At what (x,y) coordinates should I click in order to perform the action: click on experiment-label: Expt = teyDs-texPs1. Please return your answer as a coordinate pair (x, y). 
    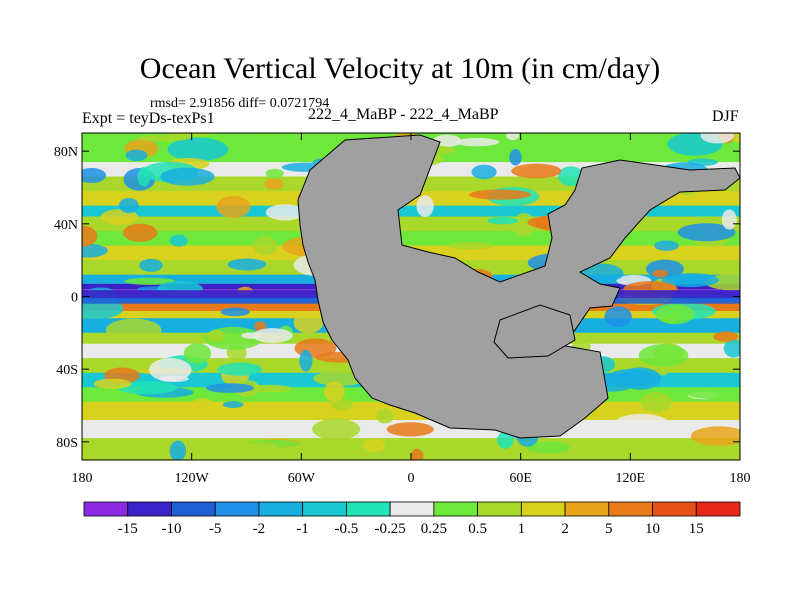
    Looking at the image, I should click on (148, 118).